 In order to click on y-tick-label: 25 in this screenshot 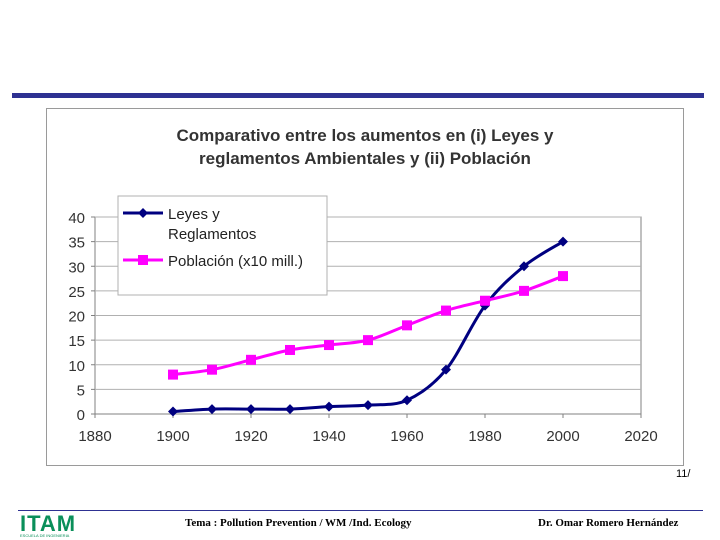, I will do `click(76, 292)`.